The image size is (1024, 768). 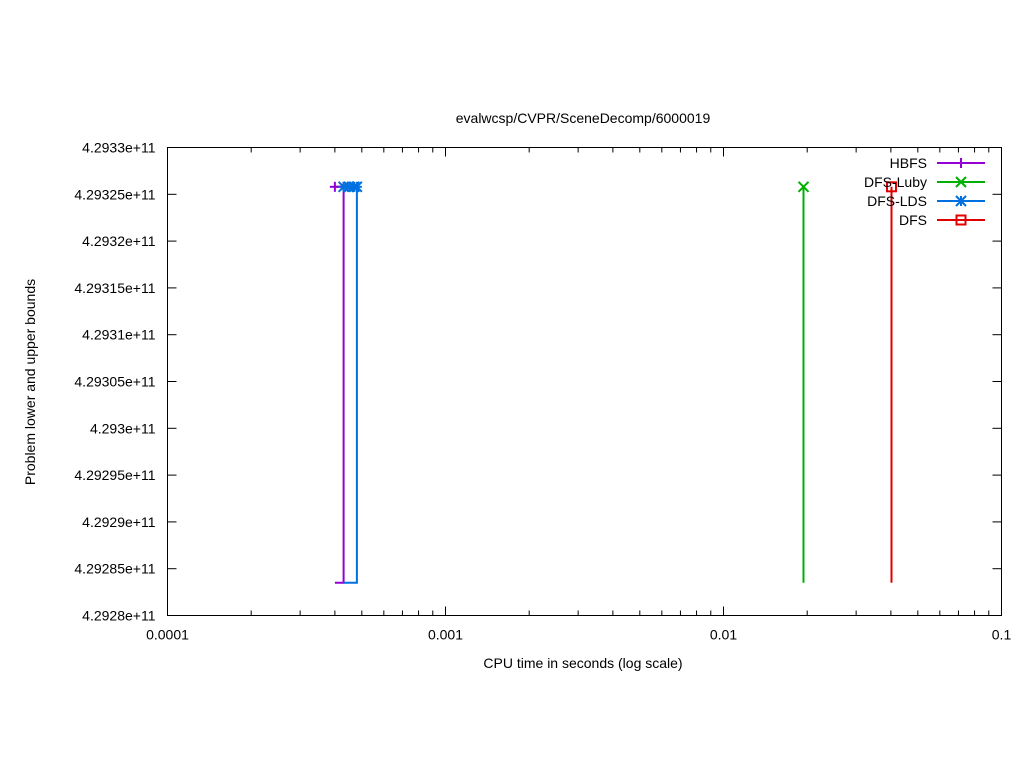 I want to click on x-tick-label: 0.1, so click(x=1002, y=635).